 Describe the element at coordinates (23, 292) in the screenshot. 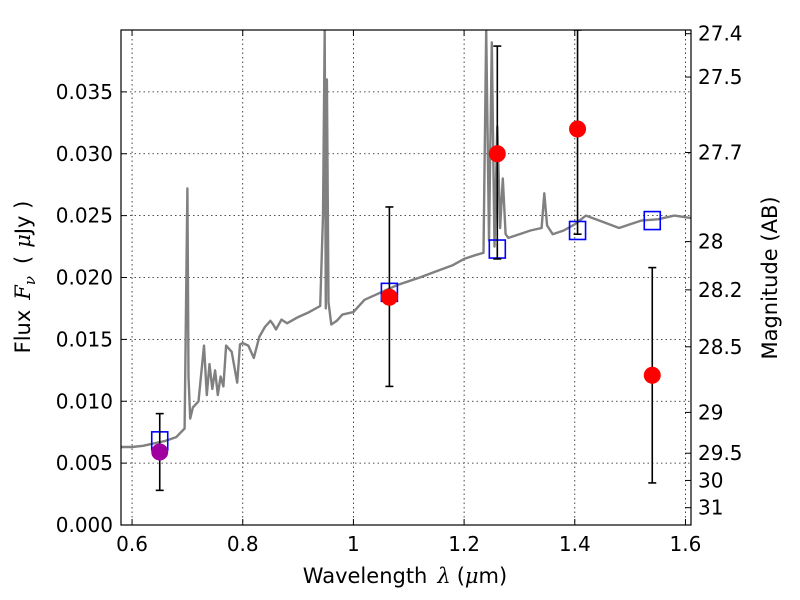

I see `y-axis-title-symbol: F` at that location.